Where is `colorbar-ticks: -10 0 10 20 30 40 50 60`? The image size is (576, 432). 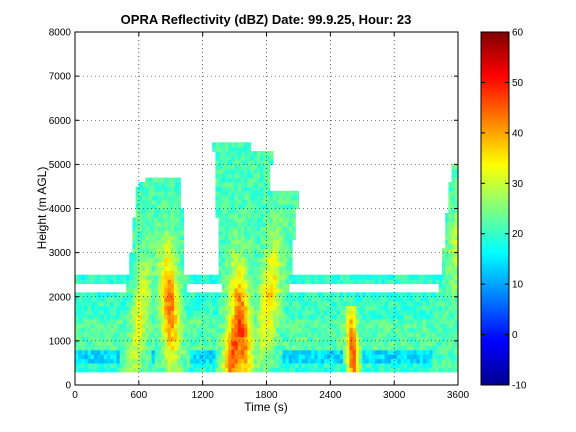 colorbar-ticks: -10 0 10 20 30 40 50 60 is located at coordinates (504, 210).